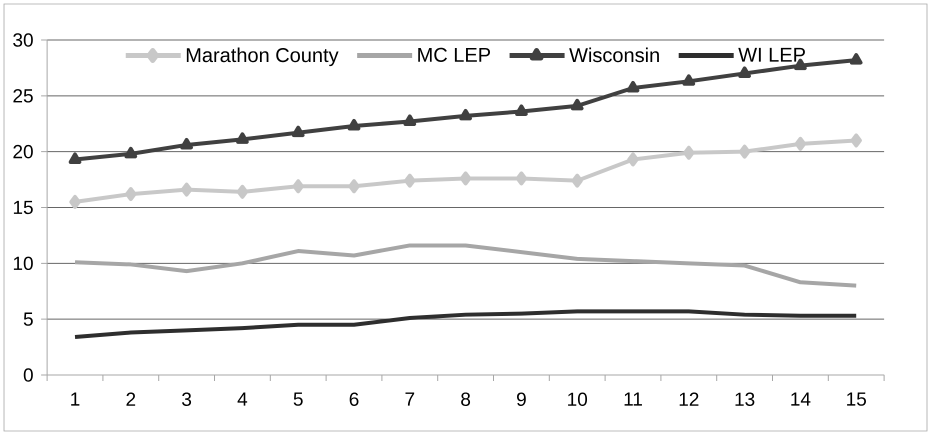 The image size is (931, 435). I want to click on x-tick-label: 15, so click(856, 399).